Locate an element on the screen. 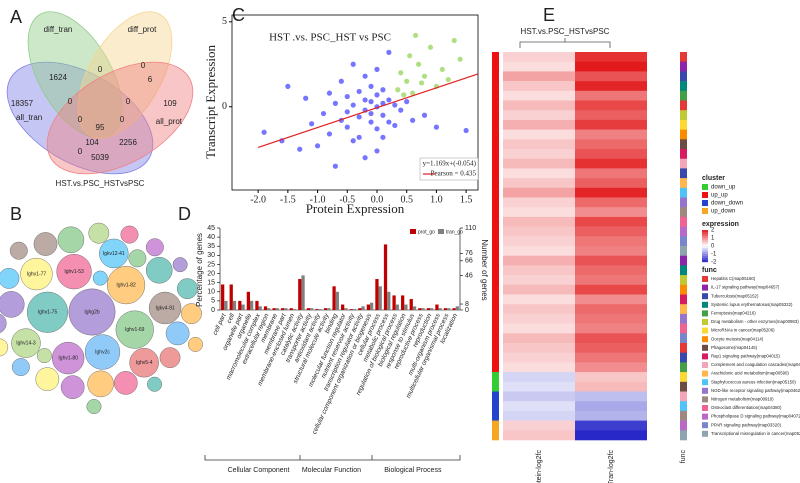 The width and height of the screenshot is (800, 483). x-tick-label: 1.0 is located at coordinates (436, 199).